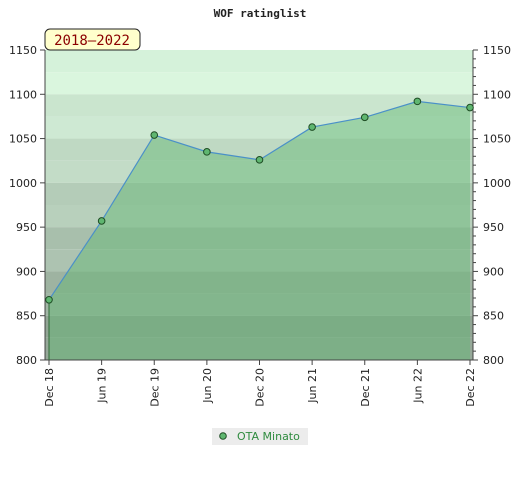 The image size is (520, 480). What do you see at coordinates (260, 13) in the screenshot?
I see `chart-title: WOF ratinglist` at bounding box center [260, 13].